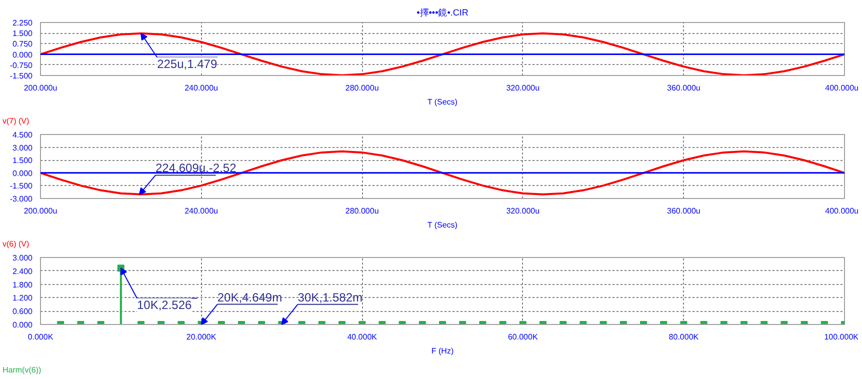  I want to click on x-tick-label: 40.000K, so click(362, 337).